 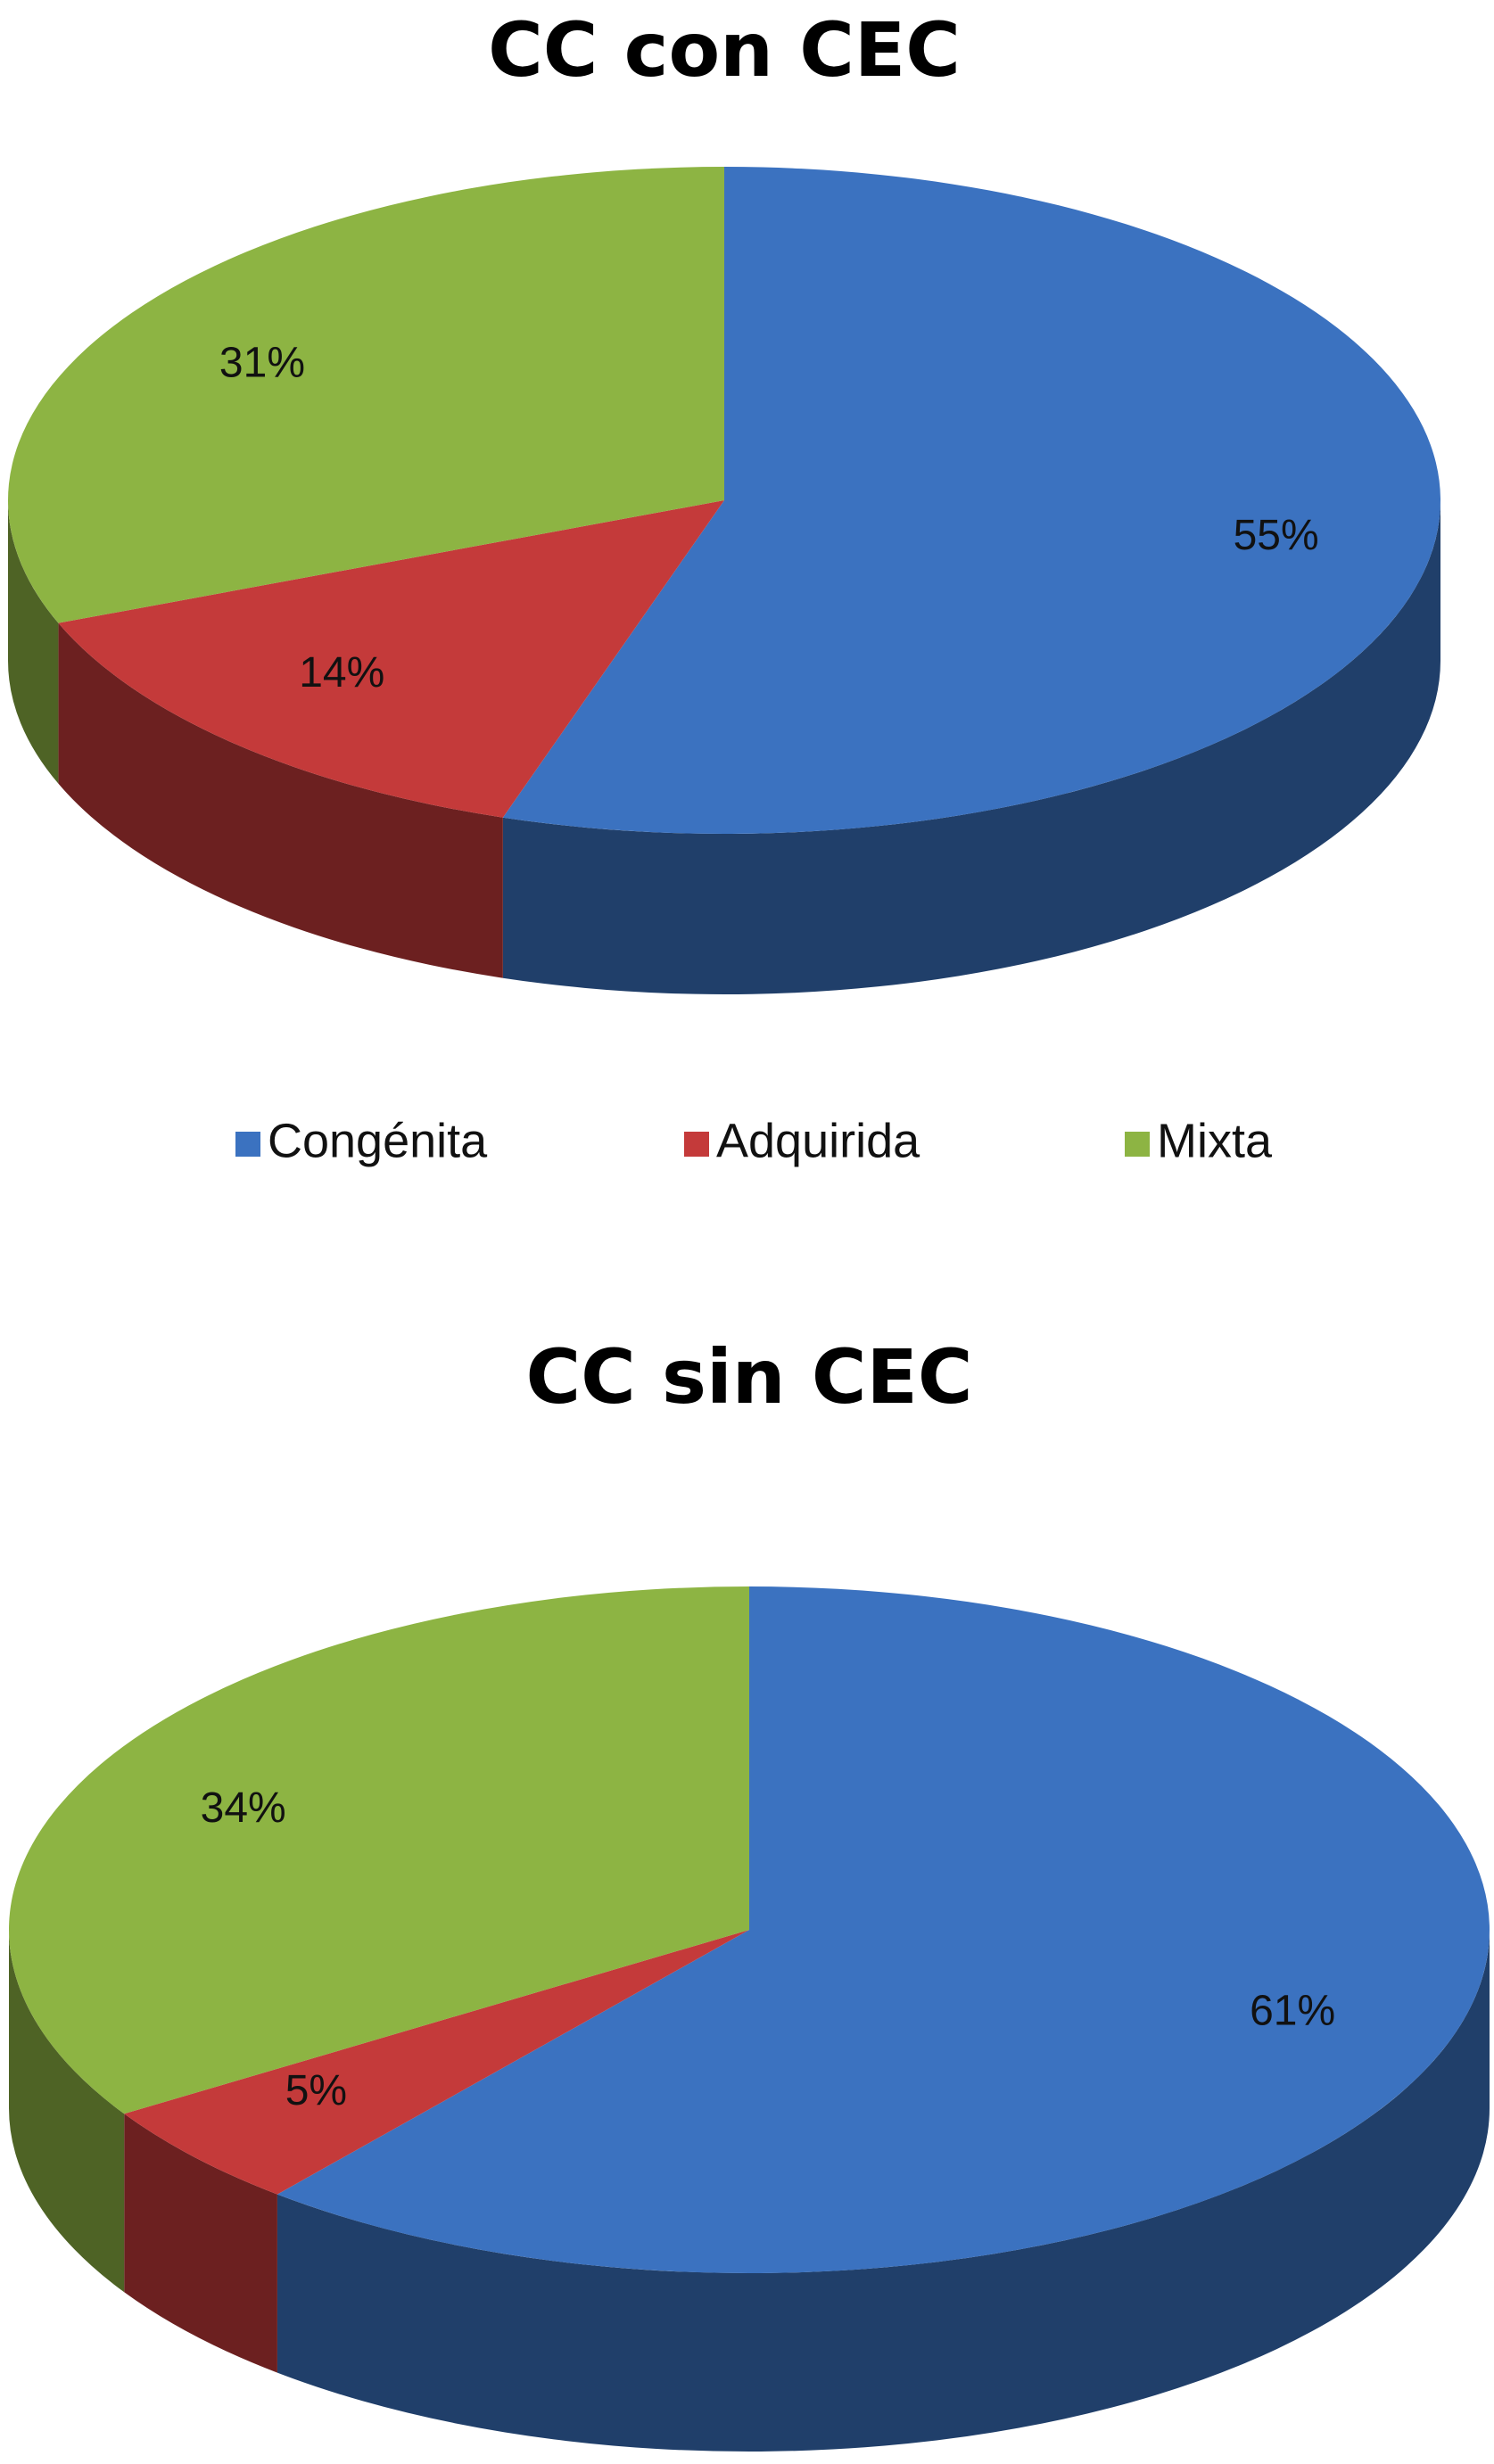 What do you see at coordinates (243, 1808) in the screenshot?
I see `data-label: 34%` at bounding box center [243, 1808].